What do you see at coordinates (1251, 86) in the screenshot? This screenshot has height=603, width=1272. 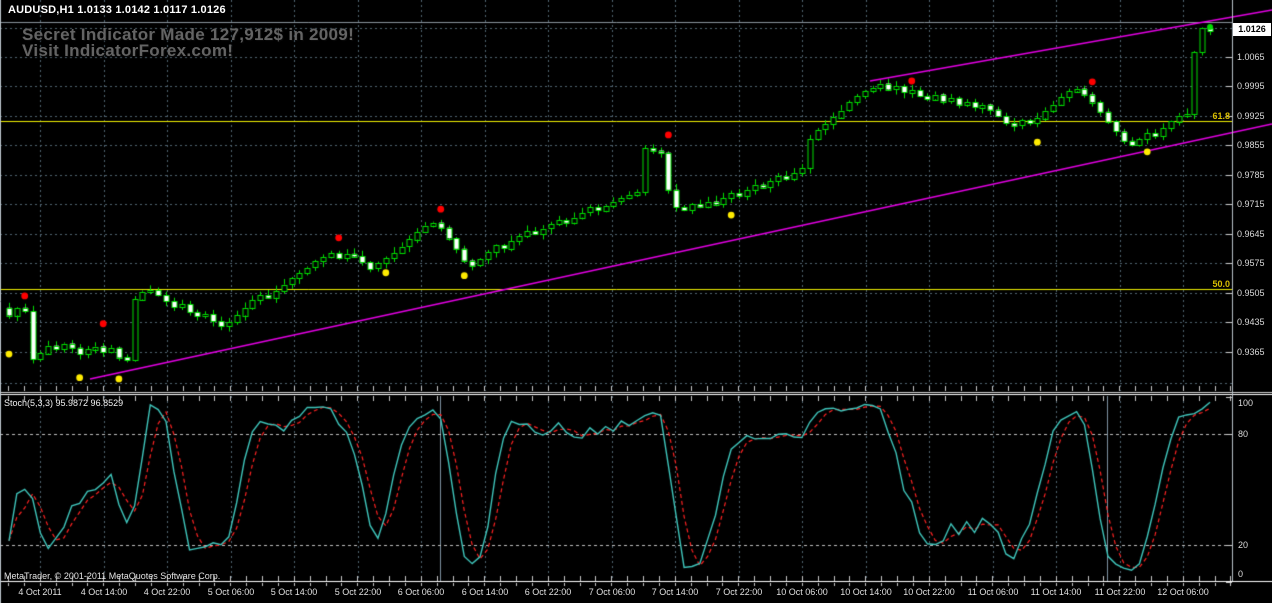 I see `price-axis-label: 0.9995` at bounding box center [1251, 86].